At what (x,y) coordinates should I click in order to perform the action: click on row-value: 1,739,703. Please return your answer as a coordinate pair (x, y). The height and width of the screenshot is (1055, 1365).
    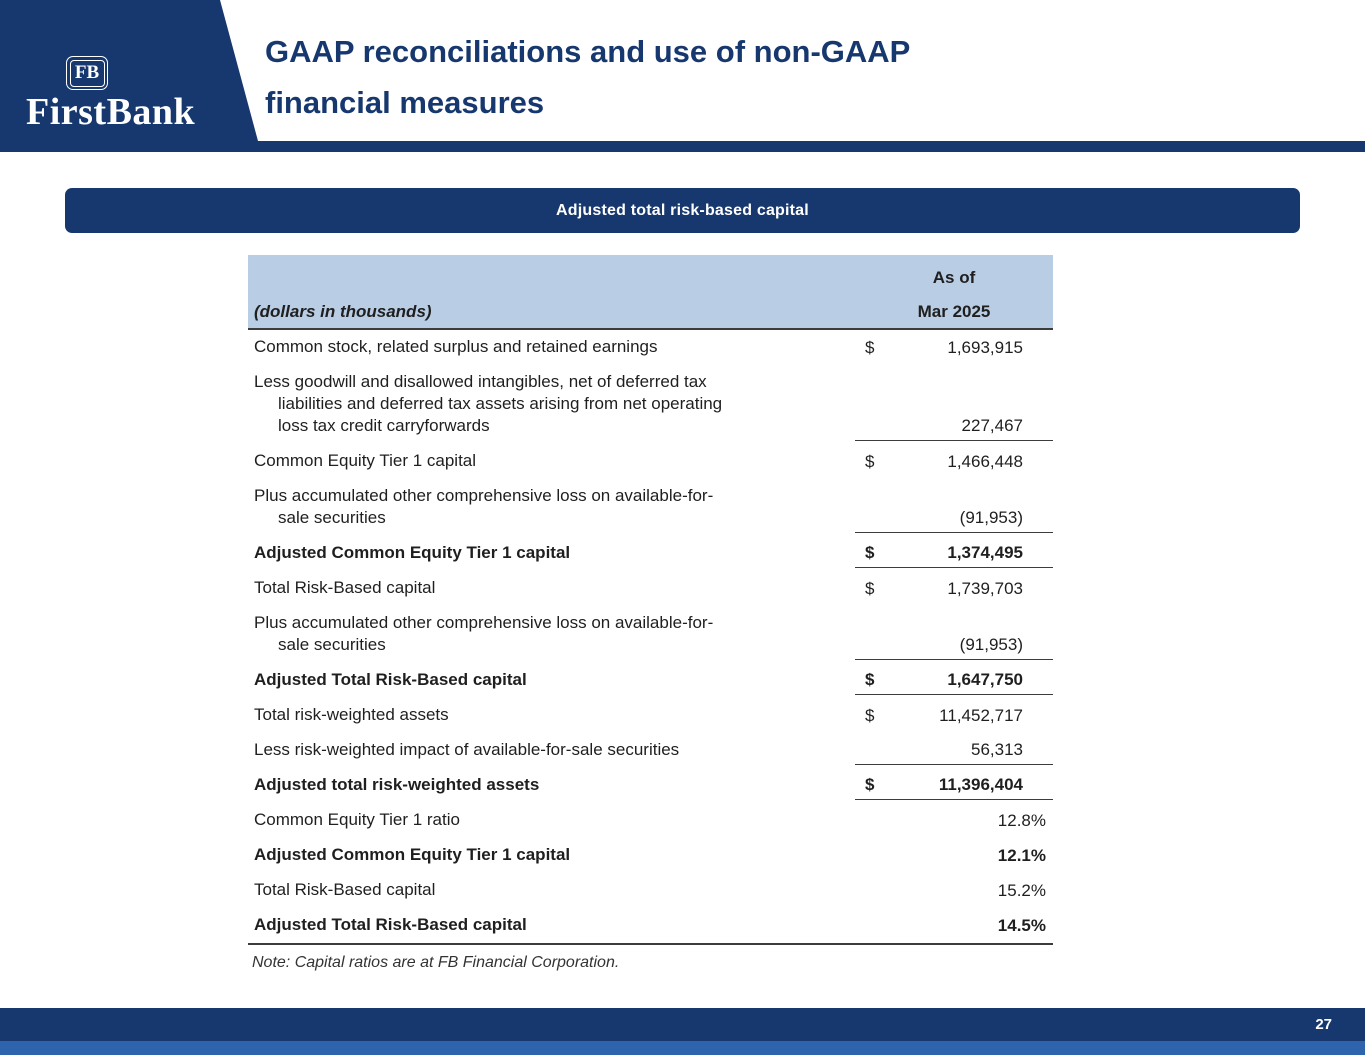
    Looking at the image, I should click on (985, 588).